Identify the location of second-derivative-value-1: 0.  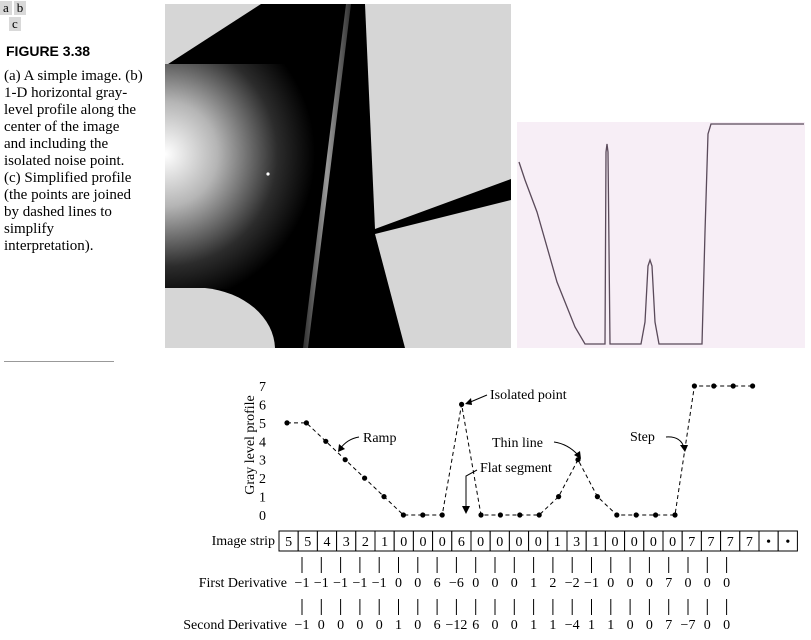
(321, 625).